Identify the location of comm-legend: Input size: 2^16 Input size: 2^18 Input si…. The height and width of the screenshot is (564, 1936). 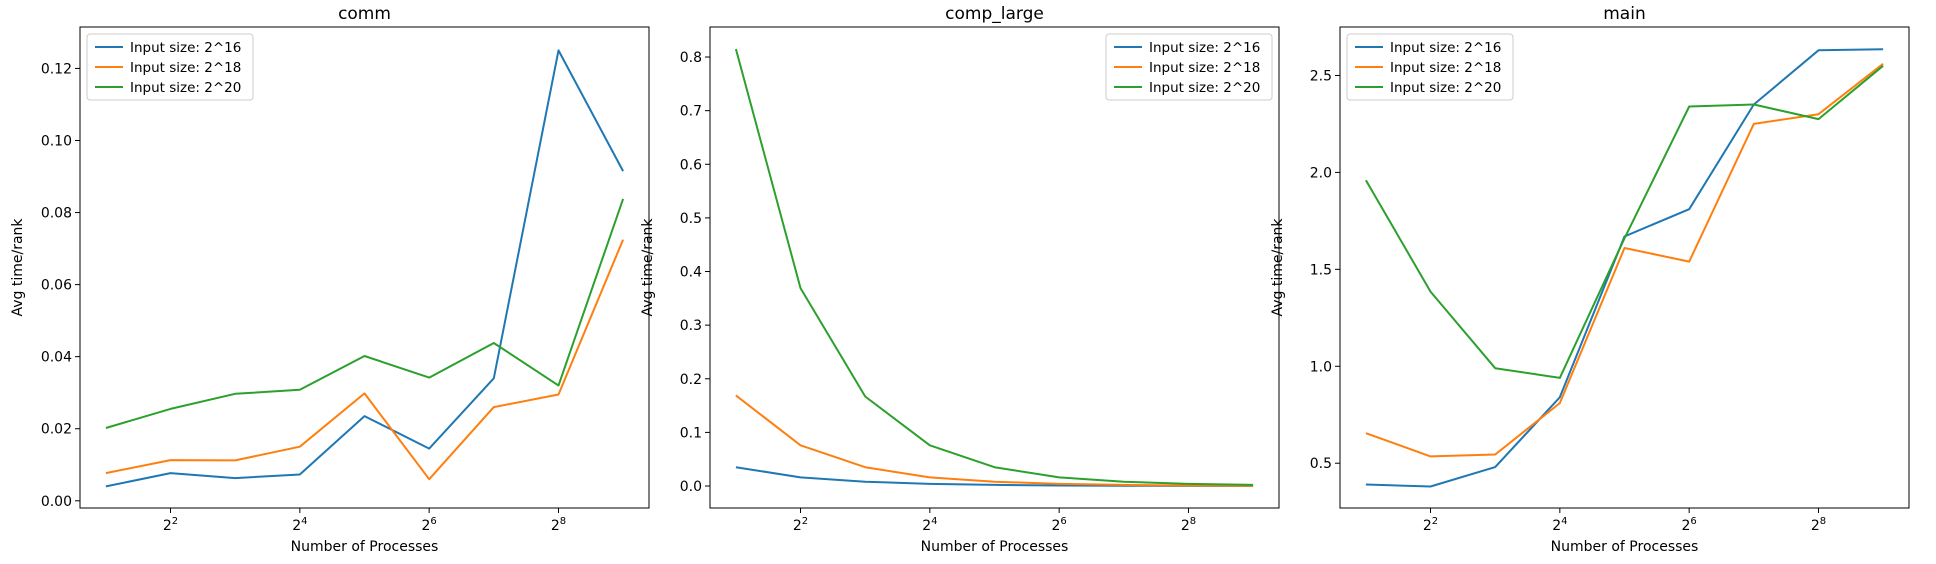
(170, 67).